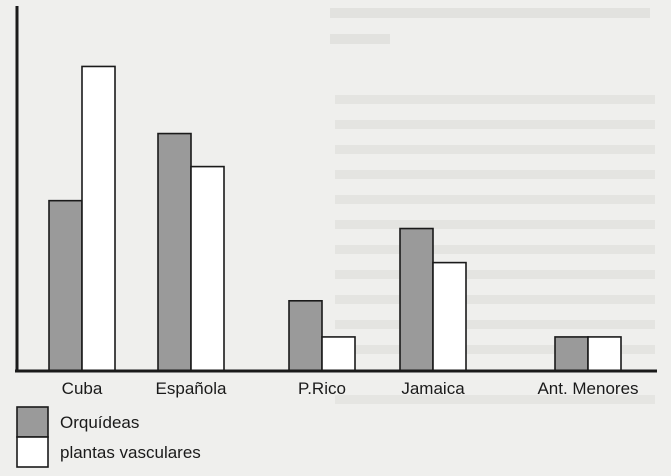 This screenshot has height=476, width=671. What do you see at coordinates (32, 422) in the screenshot?
I see `legend-swatch-orquideas` at bounding box center [32, 422].